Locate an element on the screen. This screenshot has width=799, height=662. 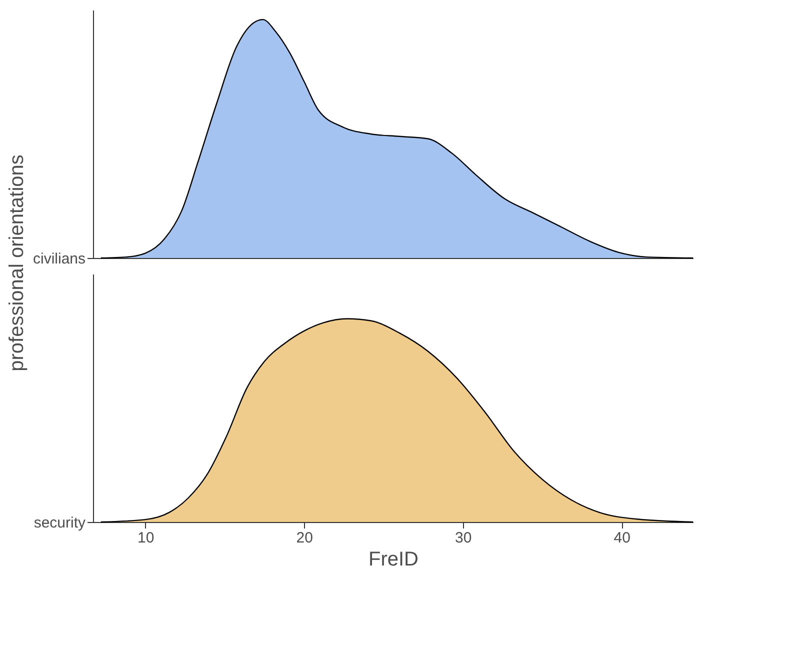
y-axis-title: professional orientations is located at coordinates (17, 263).